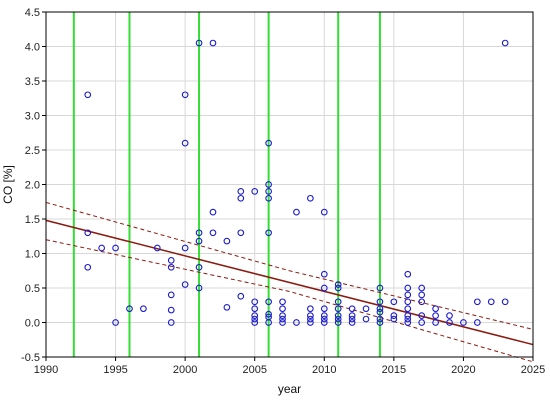  What do you see at coordinates (324, 370) in the screenshot?
I see `x-tick-label: 2010` at bounding box center [324, 370].